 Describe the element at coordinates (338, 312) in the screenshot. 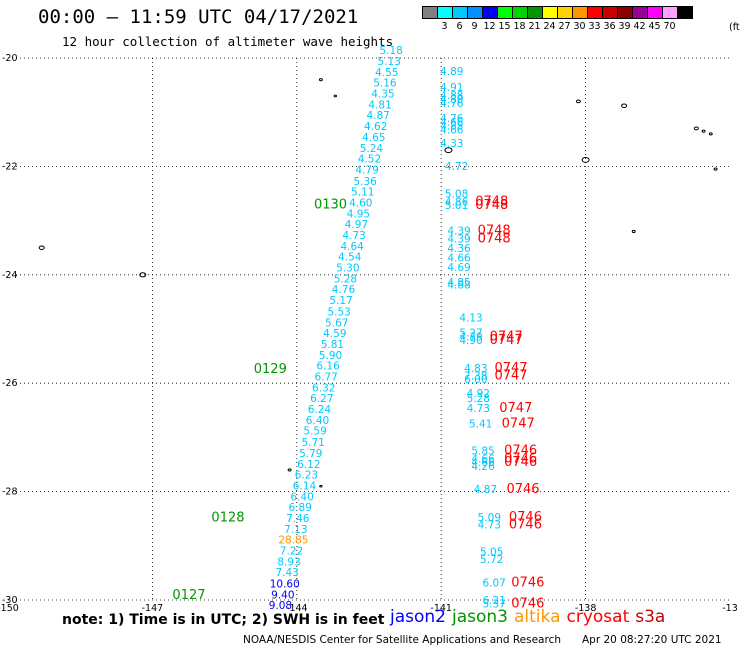

I see `swh-value-left-track: 5.53` at that location.